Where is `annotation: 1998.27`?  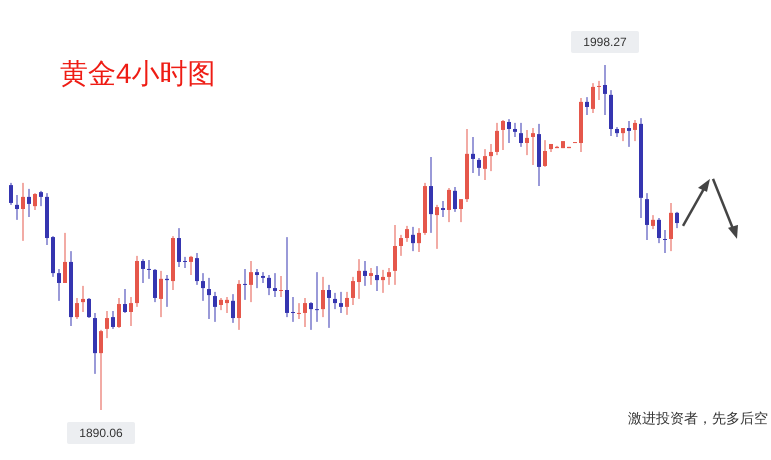
annotation: 1998.27 is located at coordinates (605, 42).